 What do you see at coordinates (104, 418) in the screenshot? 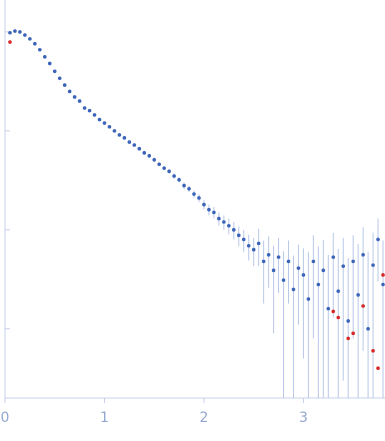
I see `x-tick-label: 1` at bounding box center [104, 418].